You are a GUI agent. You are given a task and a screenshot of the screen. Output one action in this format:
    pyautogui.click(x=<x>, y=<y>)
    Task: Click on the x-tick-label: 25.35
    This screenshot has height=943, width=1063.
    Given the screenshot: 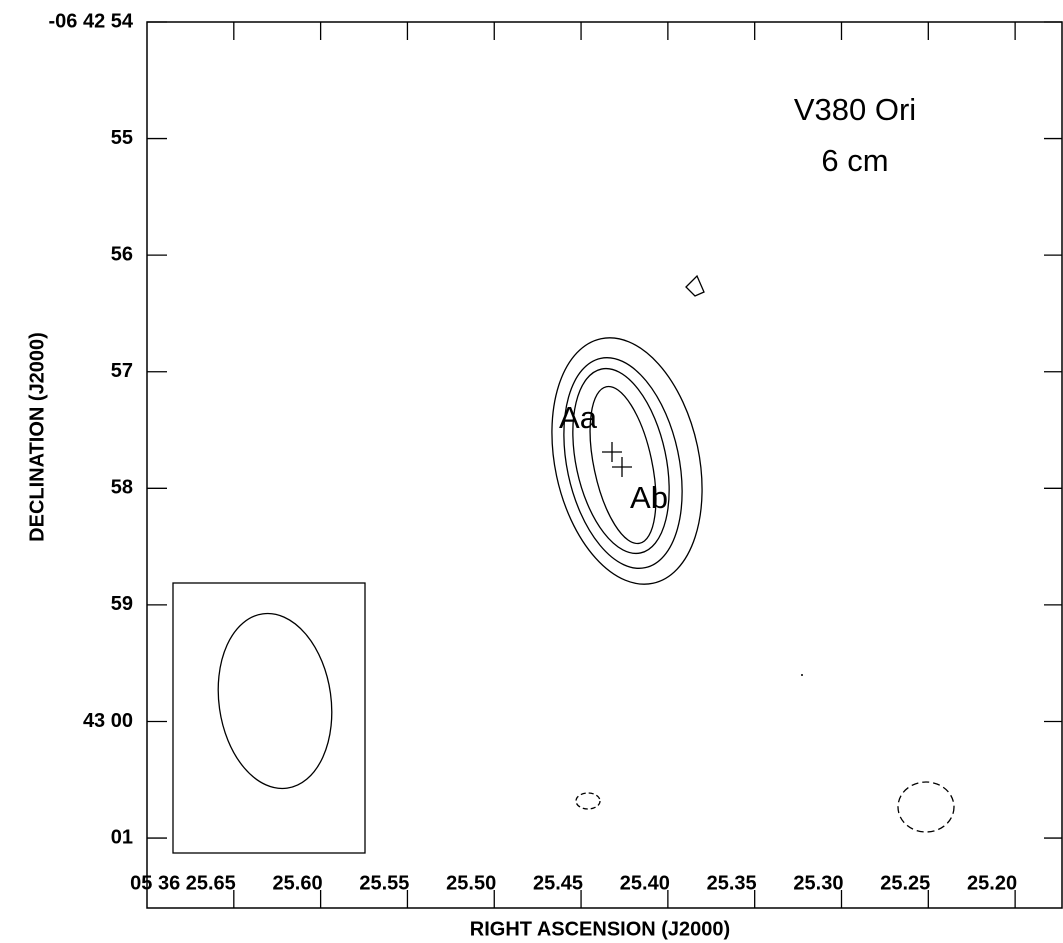 What is the action you would take?
    pyautogui.click(x=732, y=883)
    